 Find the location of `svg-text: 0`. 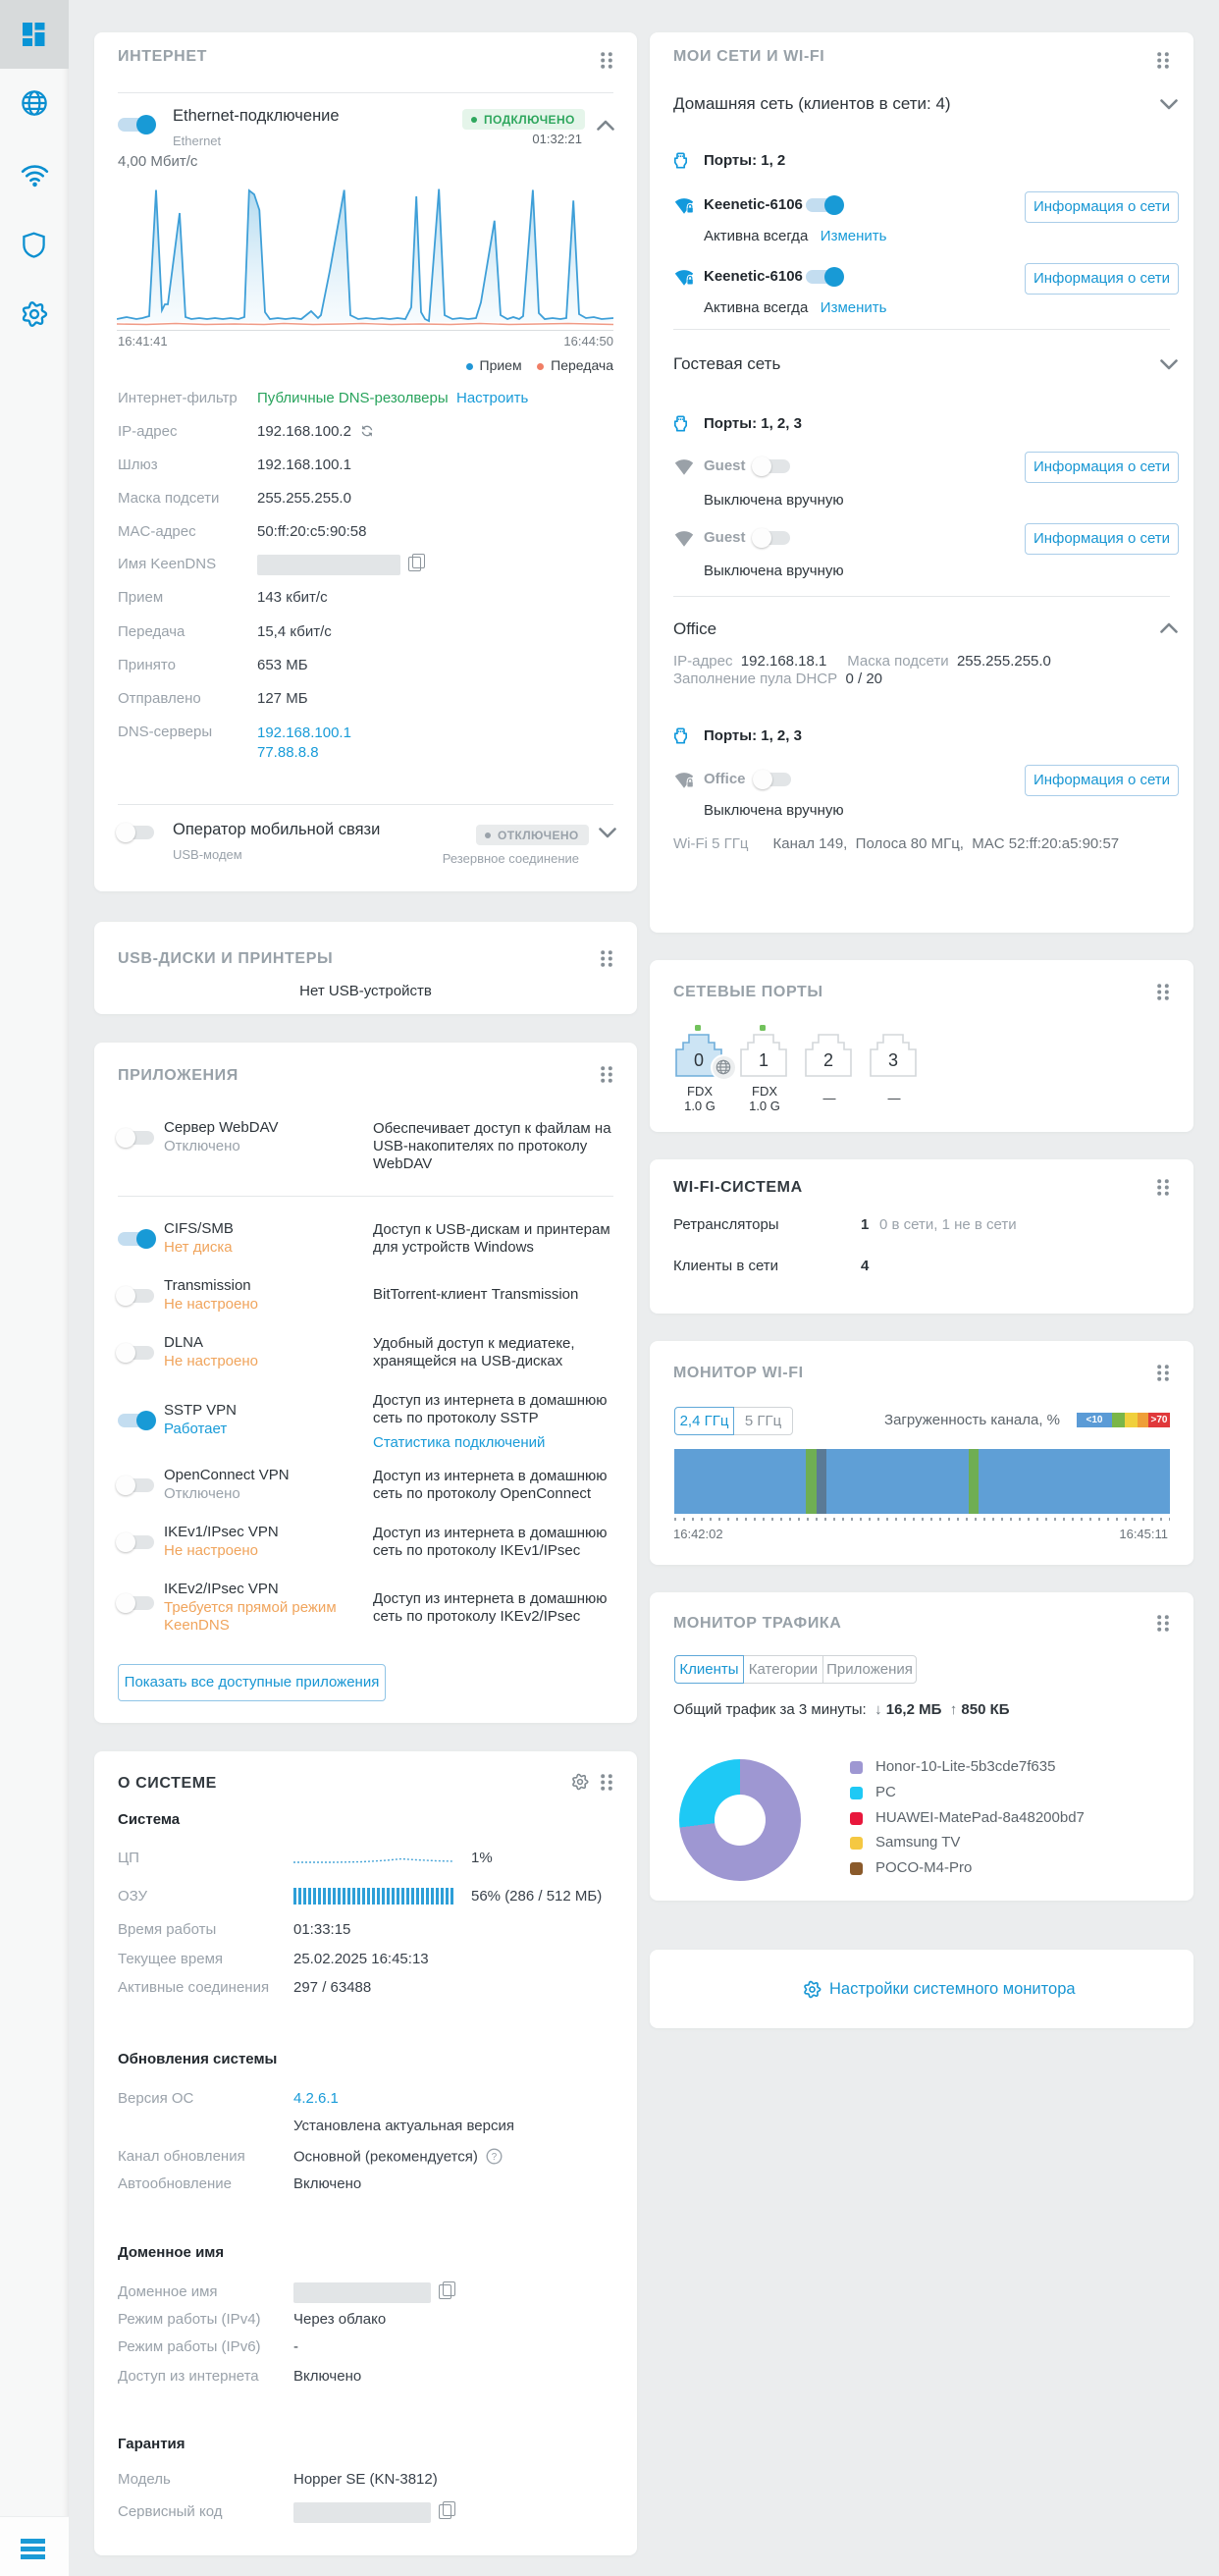

svg-text: 0 is located at coordinates (699, 1060).